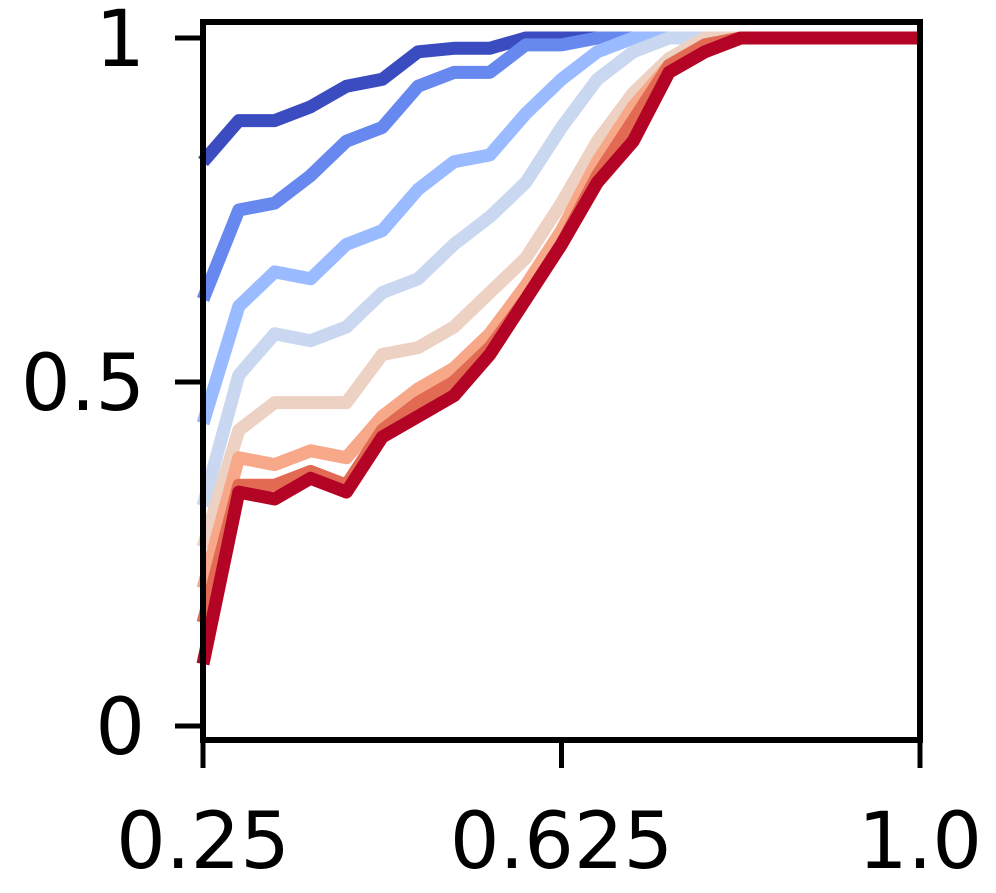  What do you see at coordinates (120, 728) in the screenshot?
I see `y-tick-label: 0` at bounding box center [120, 728].